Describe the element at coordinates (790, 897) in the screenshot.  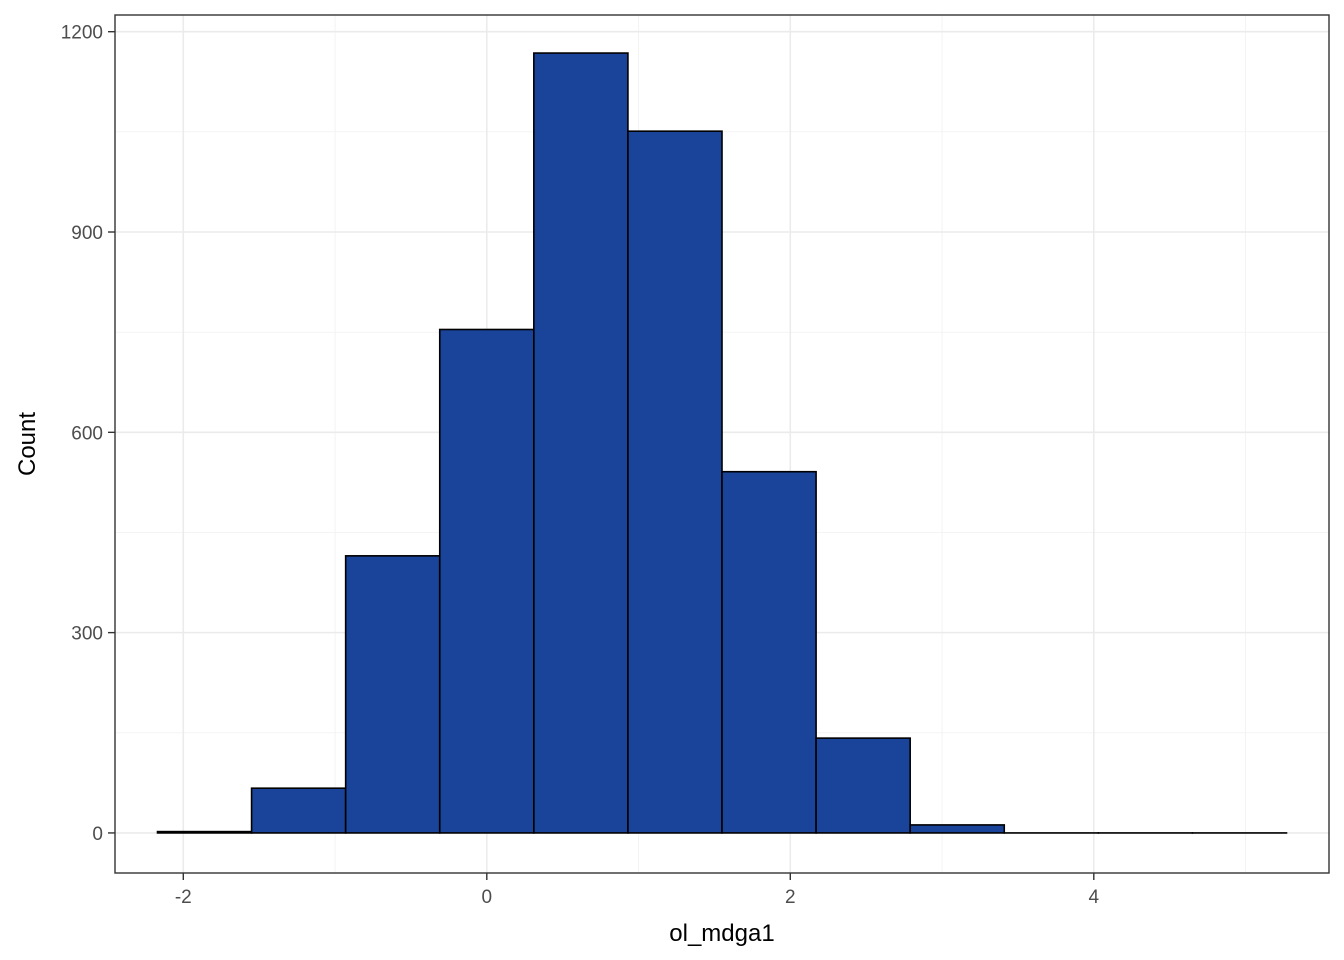
I see `x-tick-label: 2` at that location.